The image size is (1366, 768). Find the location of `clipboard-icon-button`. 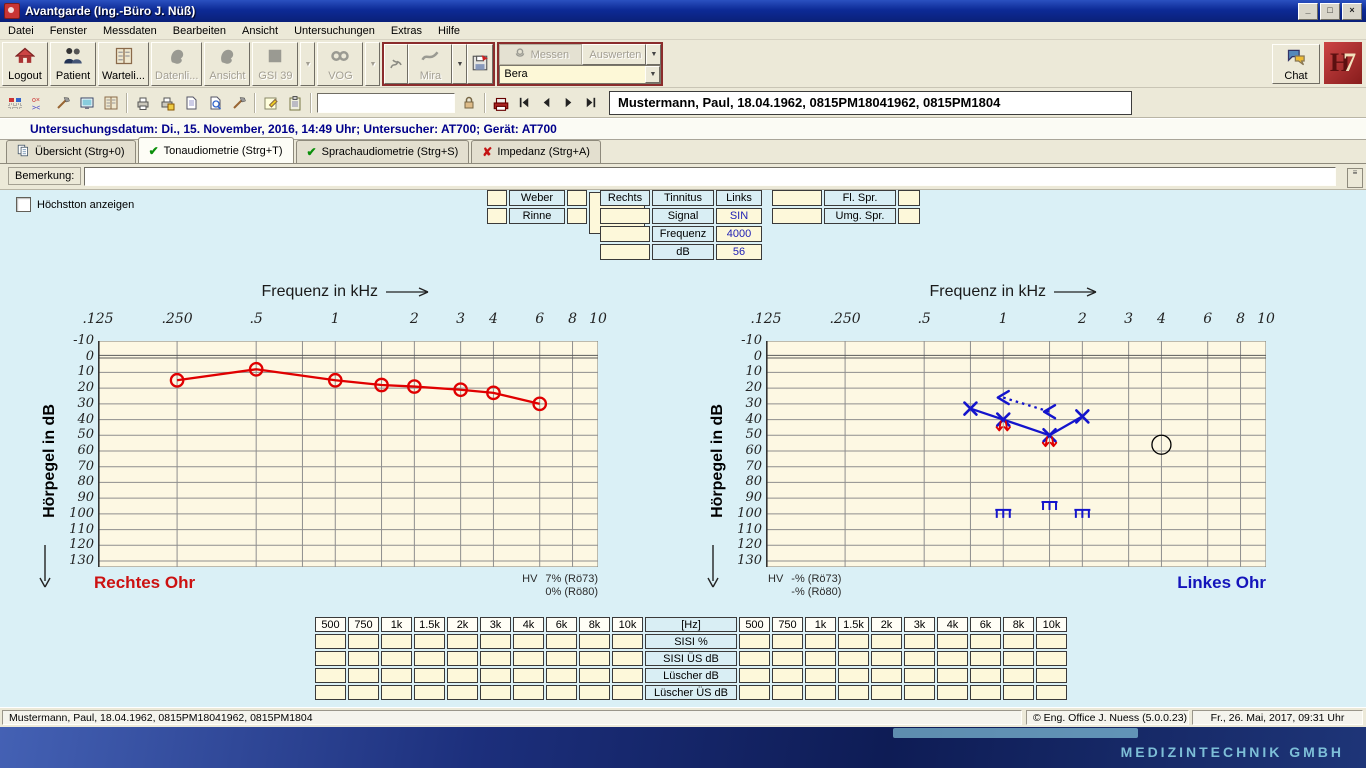

clipboard-icon-button is located at coordinates (295, 103).